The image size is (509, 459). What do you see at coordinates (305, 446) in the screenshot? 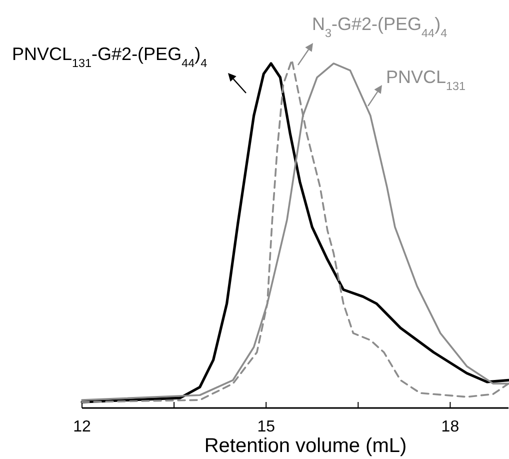
I see `x-axis-title: Retention volume (mL)` at bounding box center [305, 446].